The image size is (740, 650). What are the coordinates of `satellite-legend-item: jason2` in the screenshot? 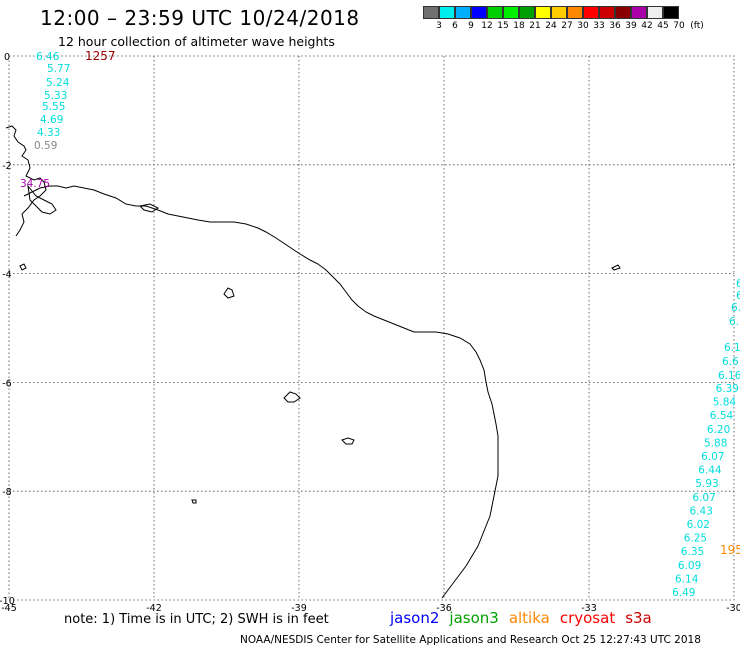 It's located at (415, 618).